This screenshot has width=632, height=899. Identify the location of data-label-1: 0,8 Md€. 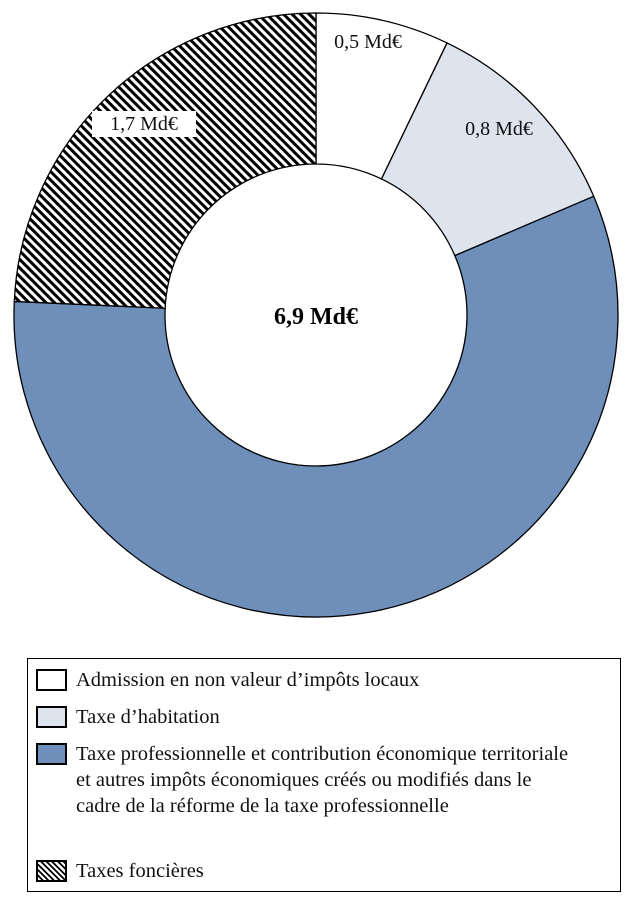
(499, 129).